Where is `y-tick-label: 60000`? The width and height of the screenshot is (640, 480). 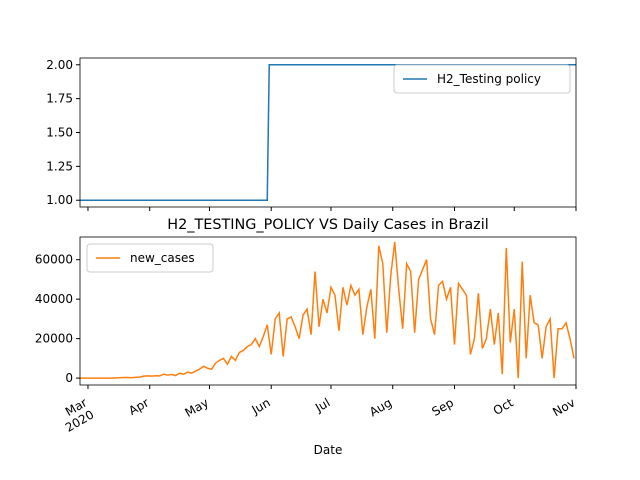
y-tick-label: 60000 is located at coordinates (54, 260).